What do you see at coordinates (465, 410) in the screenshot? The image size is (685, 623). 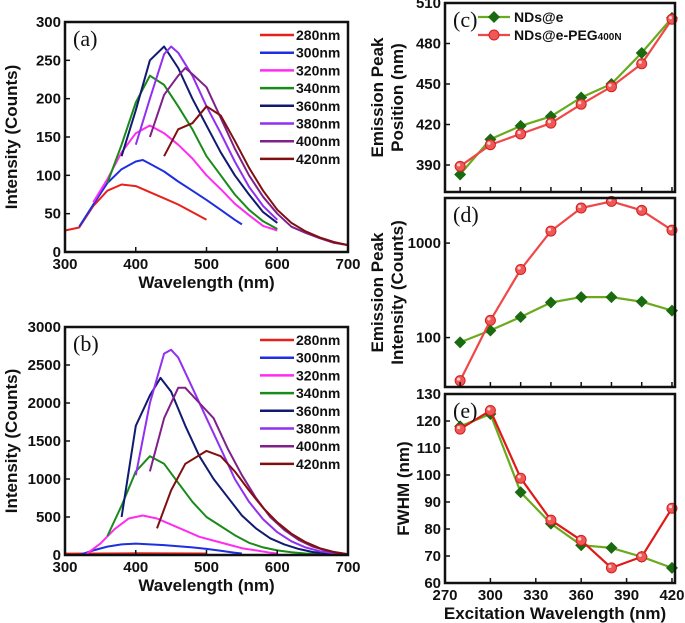 I see `panel-label: (e)` at bounding box center [465, 410].